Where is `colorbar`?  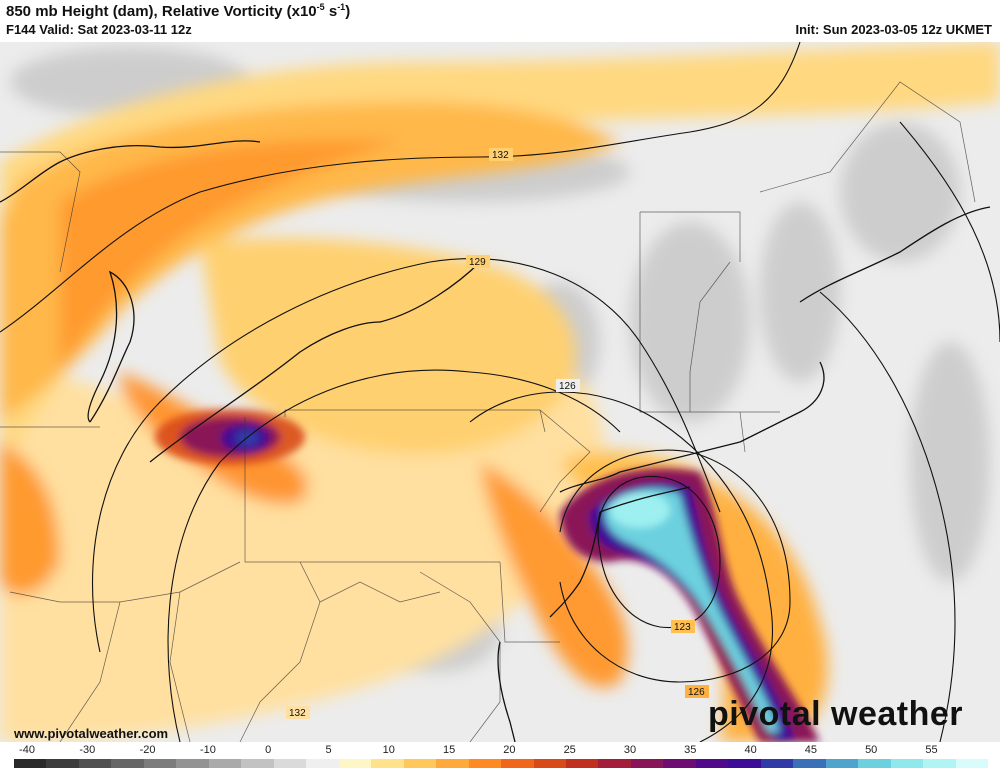 colorbar is located at coordinates (501, 763).